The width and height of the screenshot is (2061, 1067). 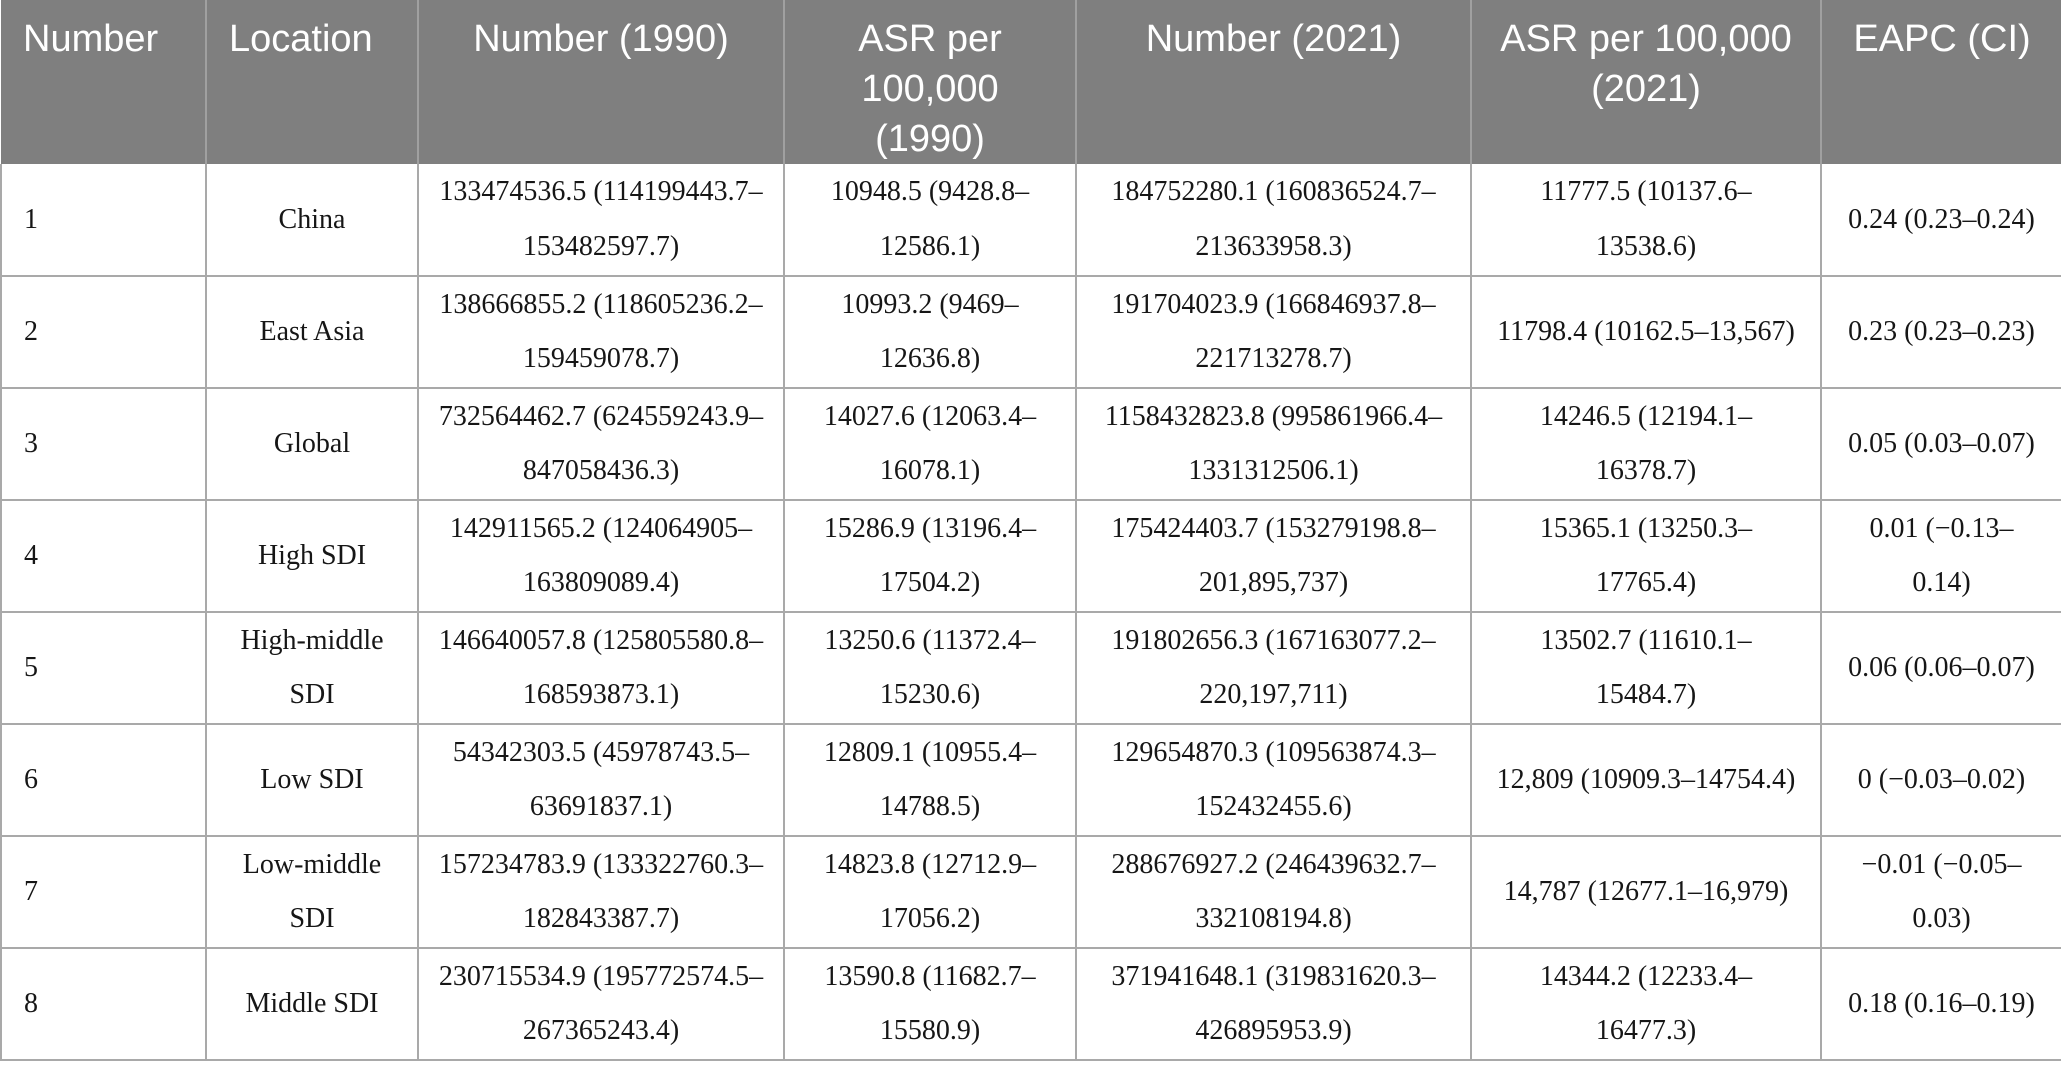 I want to click on cell-eapc: −0.01 (−0.05–0.03), so click(x=1940, y=893).